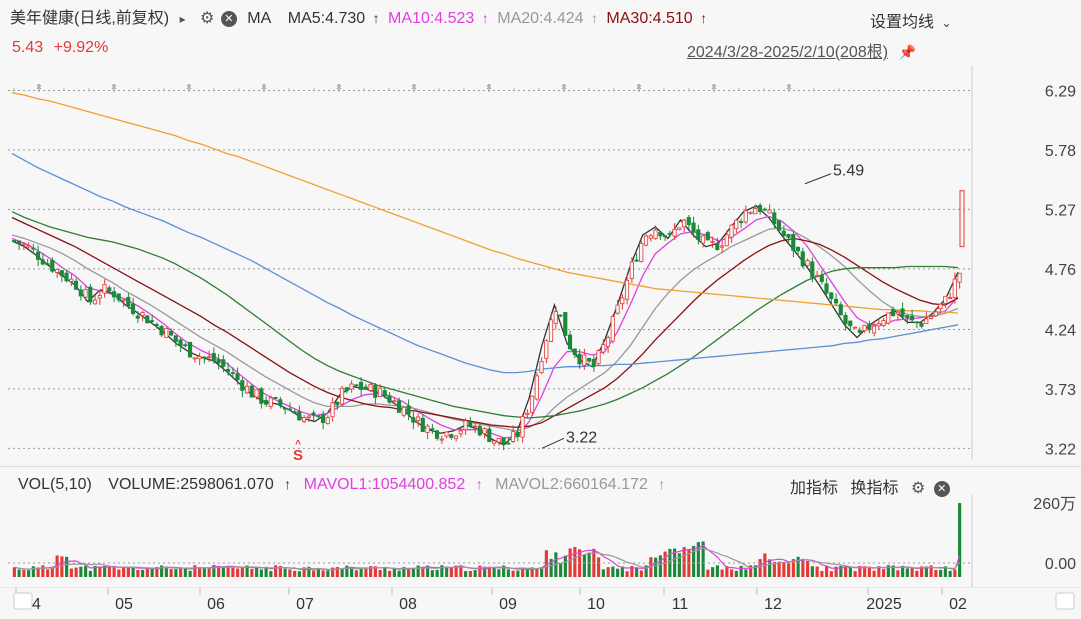 The width and height of the screenshot is (1081, 619). Describe the element at coordinates (191, 484) in the screenshot. I see `volume-value: VOLUME:2598061.070` at that location.